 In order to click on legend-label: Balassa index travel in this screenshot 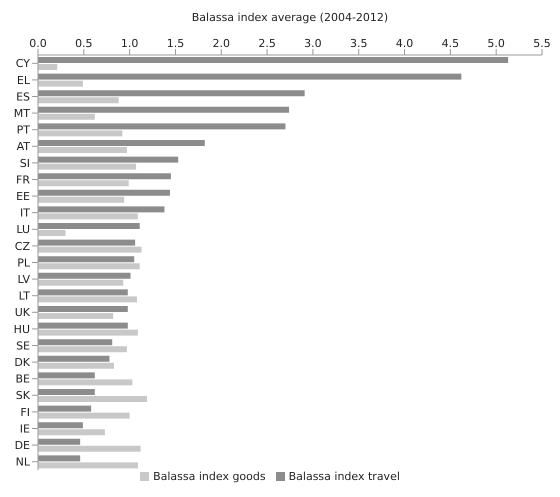, I will do `click(344, 476)`.